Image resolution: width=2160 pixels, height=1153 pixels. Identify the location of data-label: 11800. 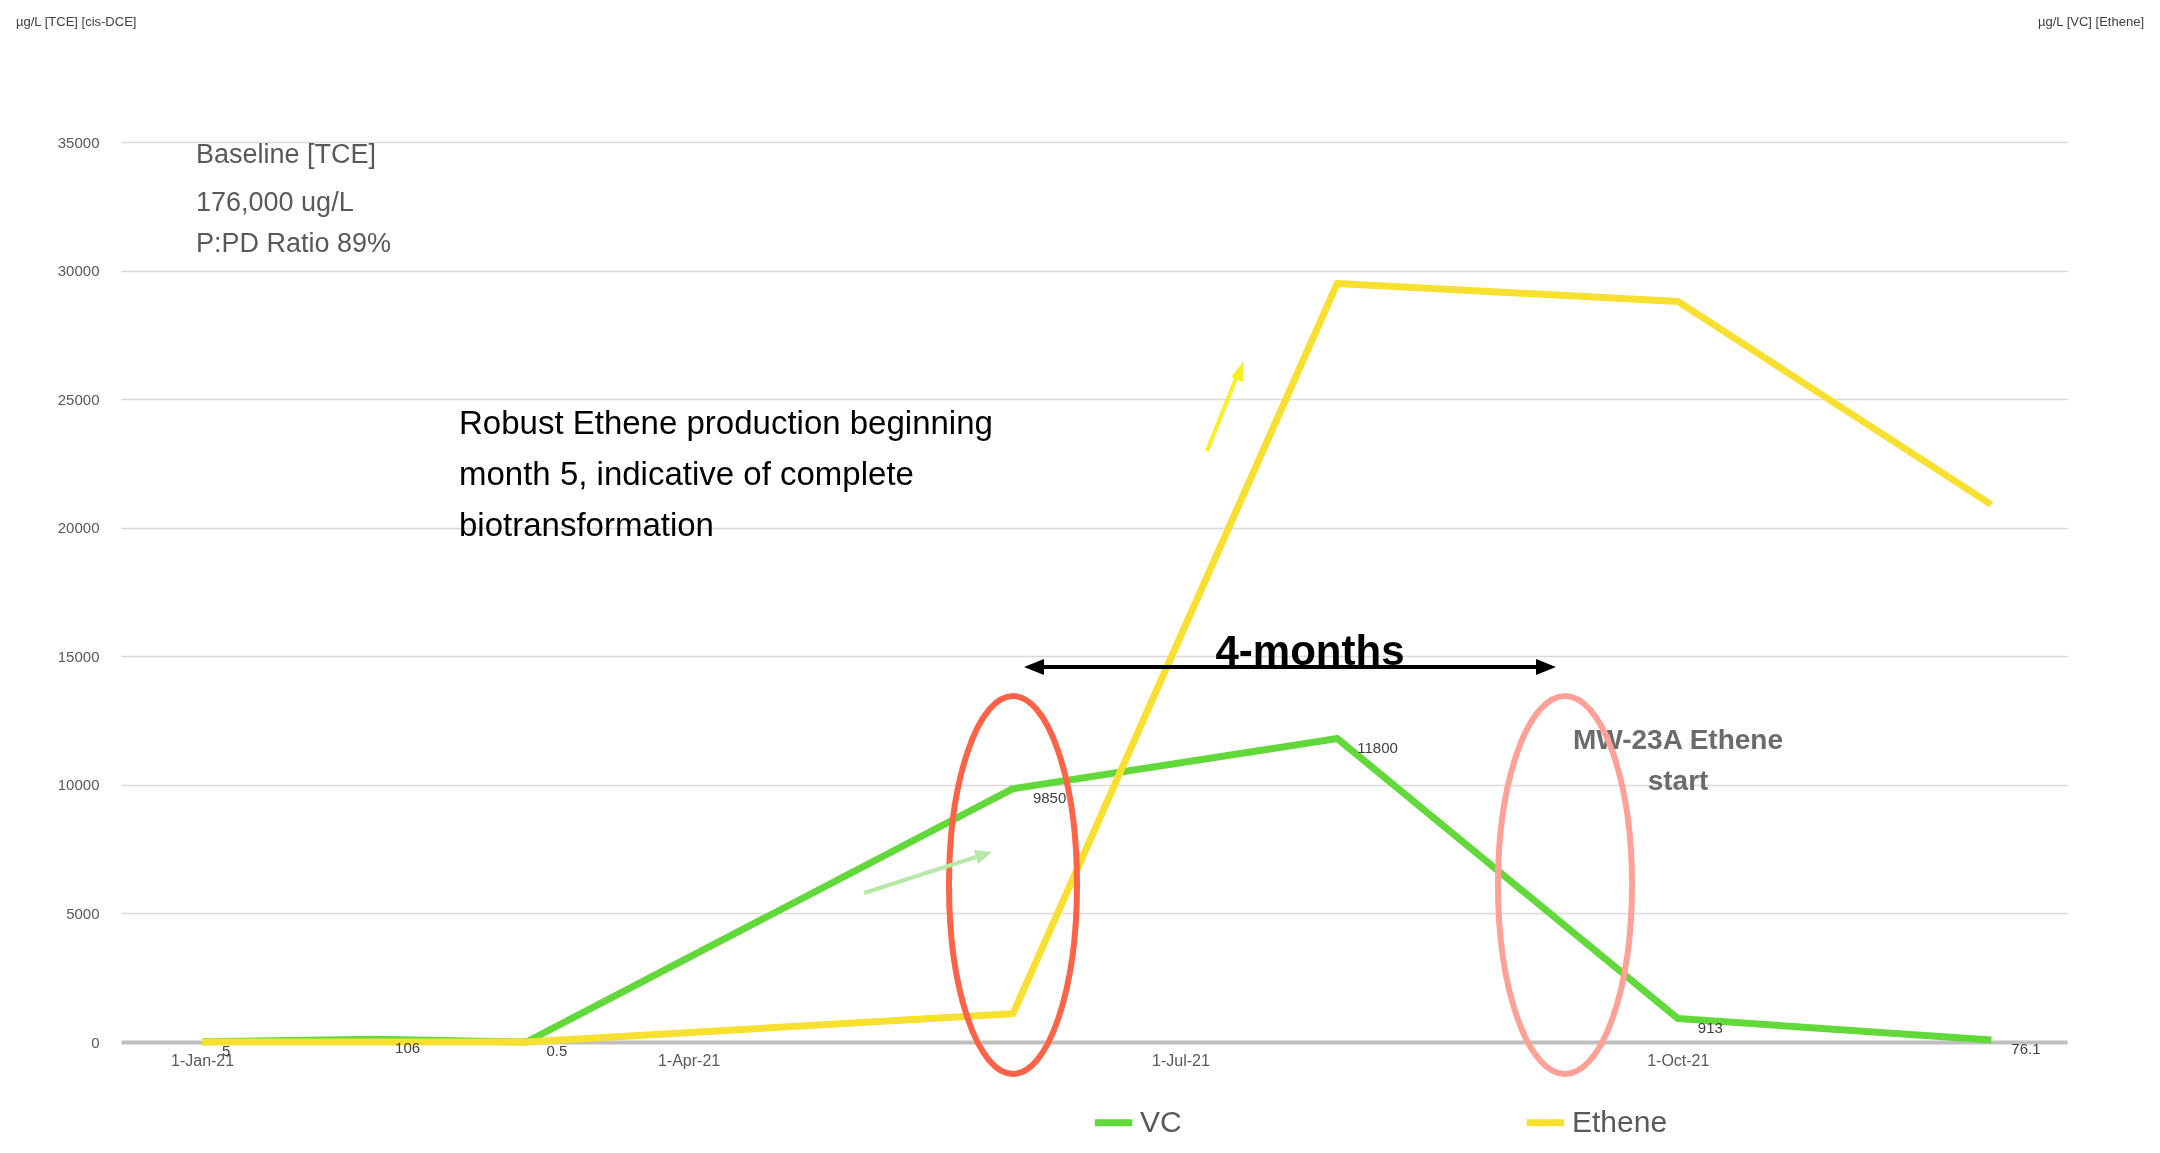
(1377, 747).